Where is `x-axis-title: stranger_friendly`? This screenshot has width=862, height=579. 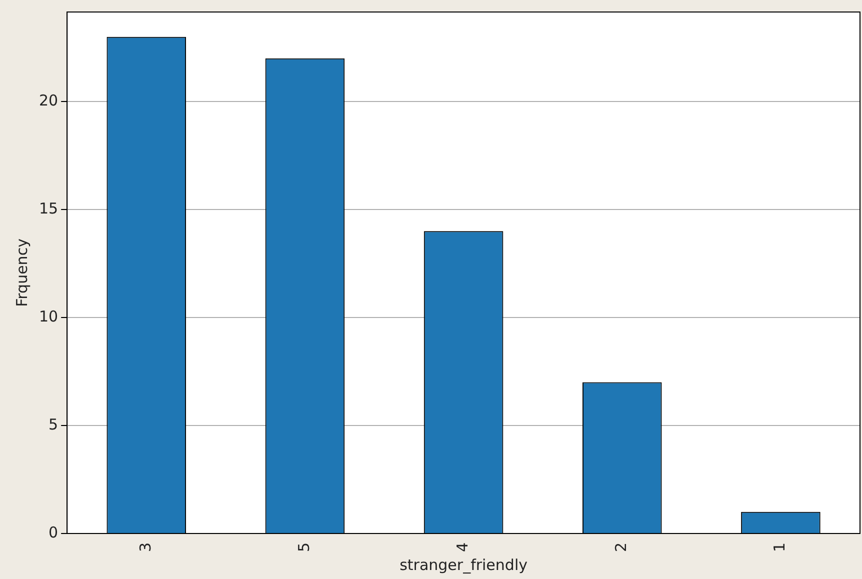 x-axis-title: stranger_friendly is located at coordinates (464, 565).